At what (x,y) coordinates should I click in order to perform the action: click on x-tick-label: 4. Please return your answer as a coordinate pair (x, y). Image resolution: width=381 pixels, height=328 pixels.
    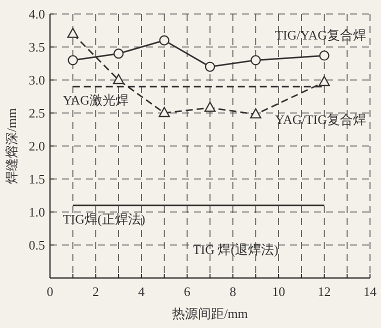
    Looking at the image, I should click on (142, 291).